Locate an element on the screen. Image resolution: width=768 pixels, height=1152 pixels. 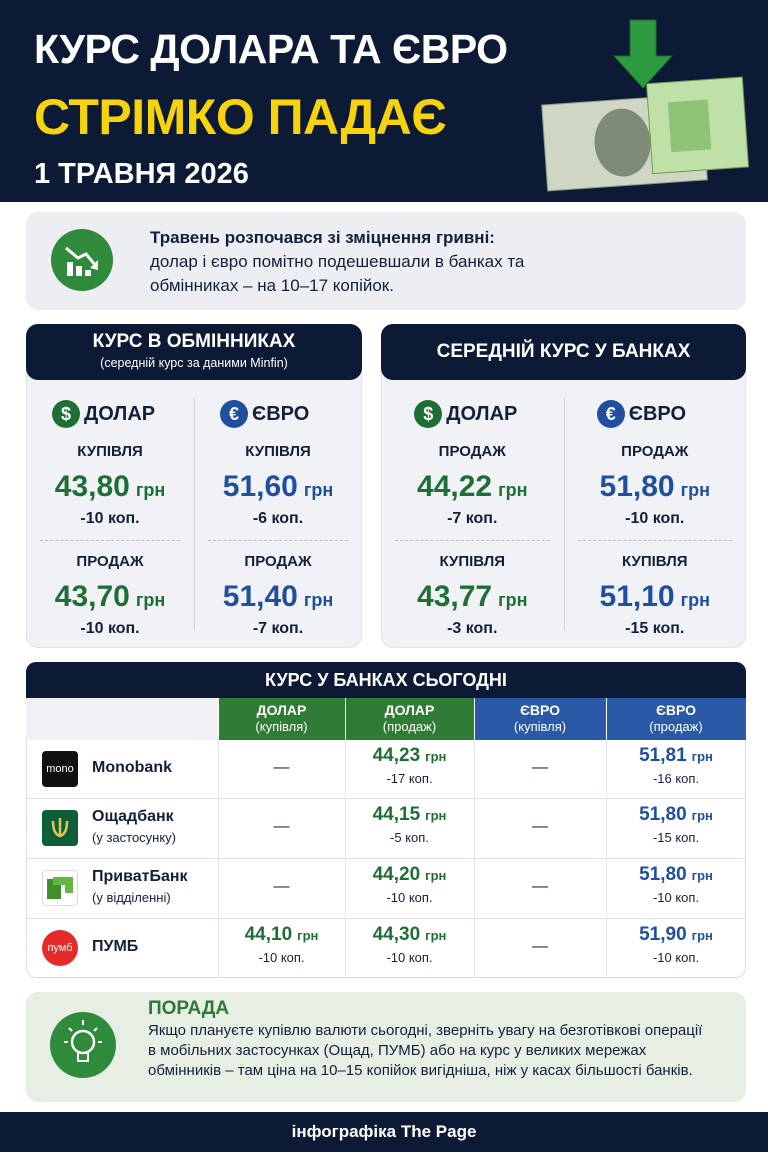
rate-line: 51,40 грн is located at coordinates (278, 597).